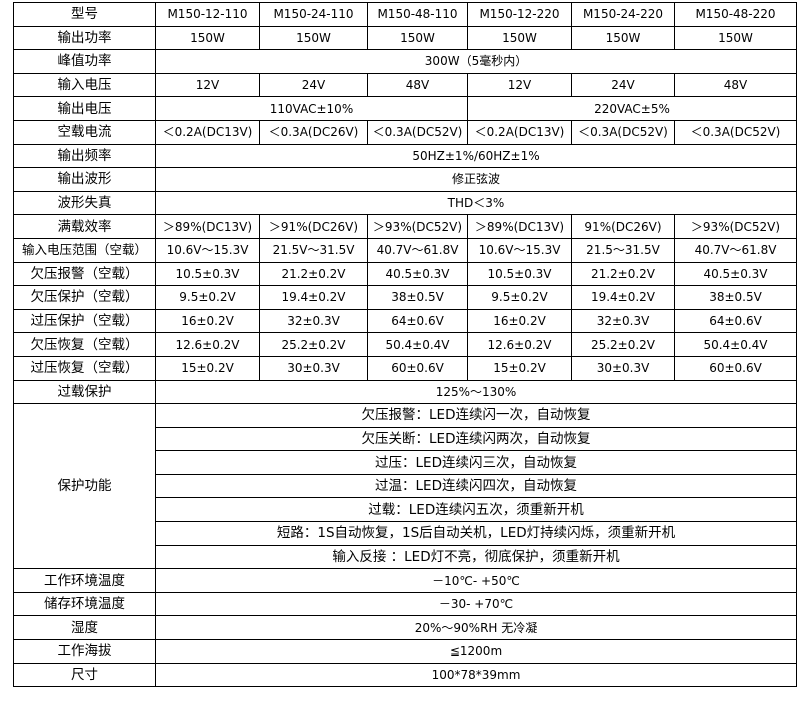 The width and height of the screenshot is (812, 708). I want to click on row-label: 型号, so click(84, 14).